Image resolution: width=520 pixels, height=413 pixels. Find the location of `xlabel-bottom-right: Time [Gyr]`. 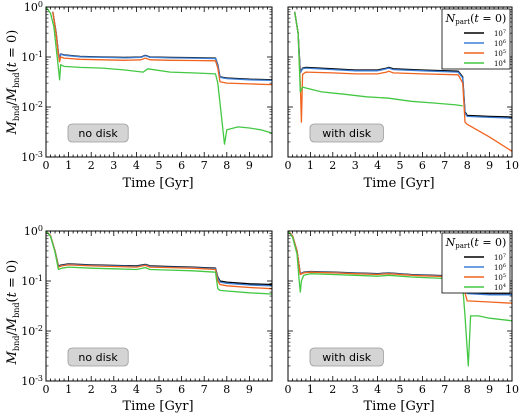

xlabel-bottom-right: Time [Gyr] is located at coordinates (398, 406).